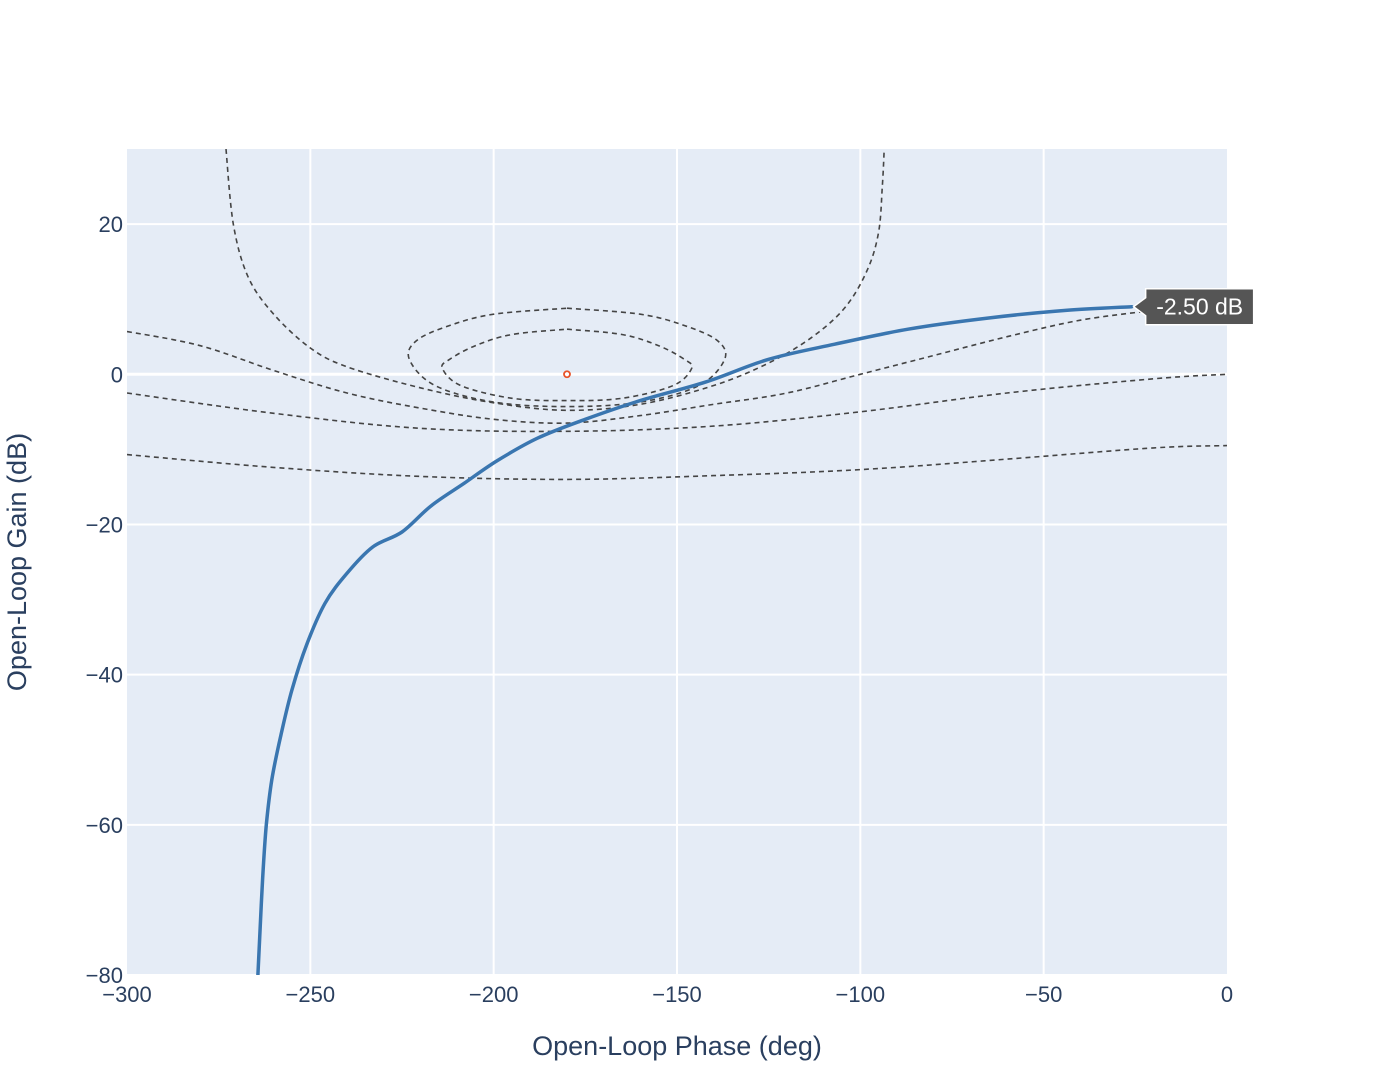 The height and width of the screenshot is (1070, 1382). Describe the element at coordinates (677, 1046) in the screenshot. I see `x-axis-title: Open-Loop Phase (deg)` at that location.